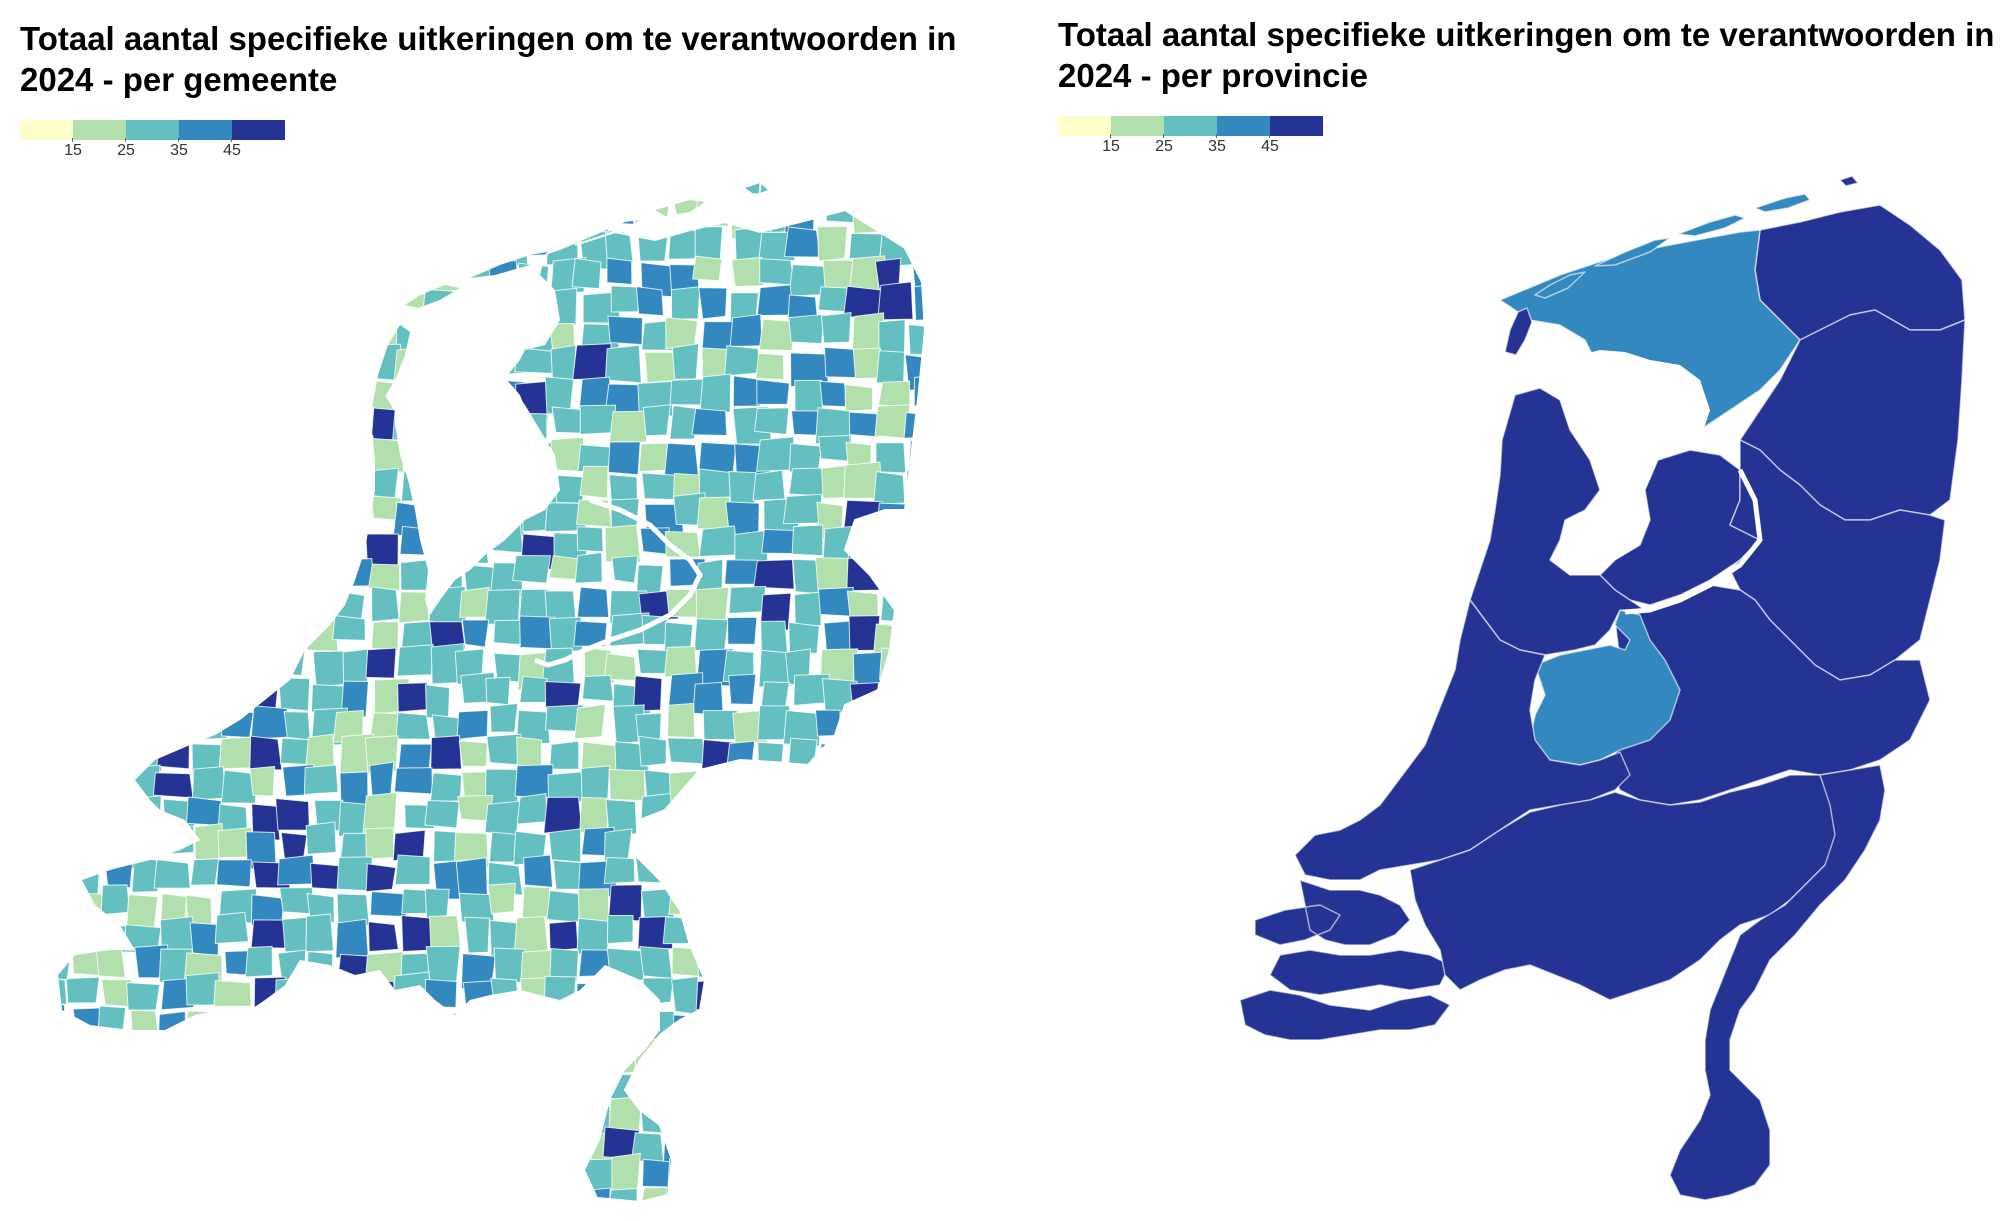 The image size is (2008, 1221). I want to click on island-texel, so click(1518, 331).